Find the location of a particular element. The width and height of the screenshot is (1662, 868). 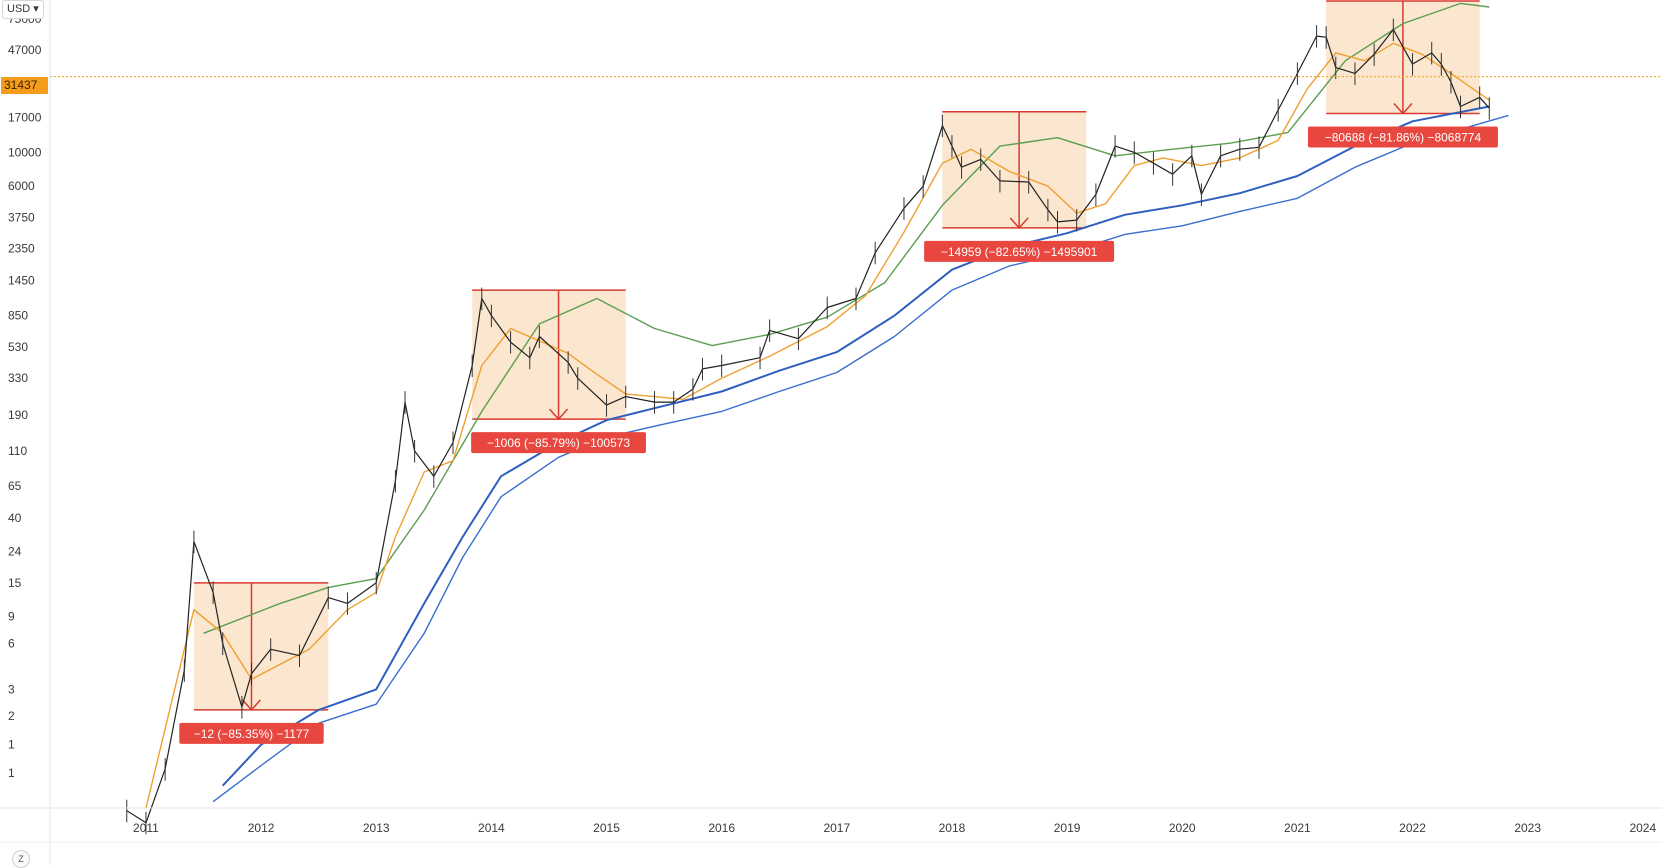

x-tick-label: 2015 is located at coordinates (606, 828).